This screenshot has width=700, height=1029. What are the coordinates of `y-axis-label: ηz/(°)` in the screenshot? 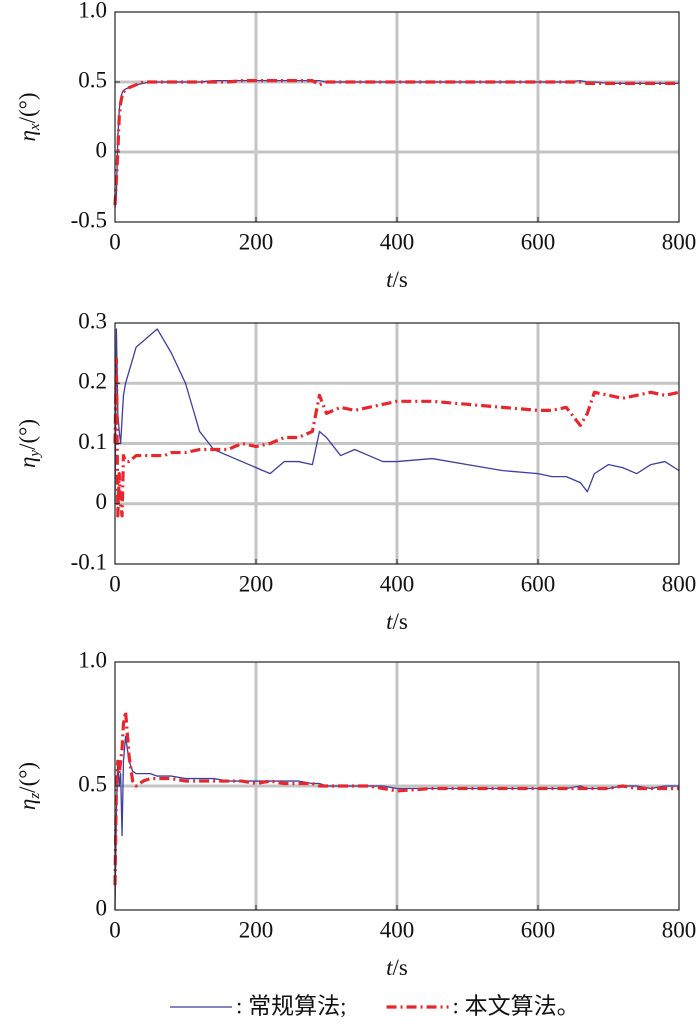 It's located at (29, 786).